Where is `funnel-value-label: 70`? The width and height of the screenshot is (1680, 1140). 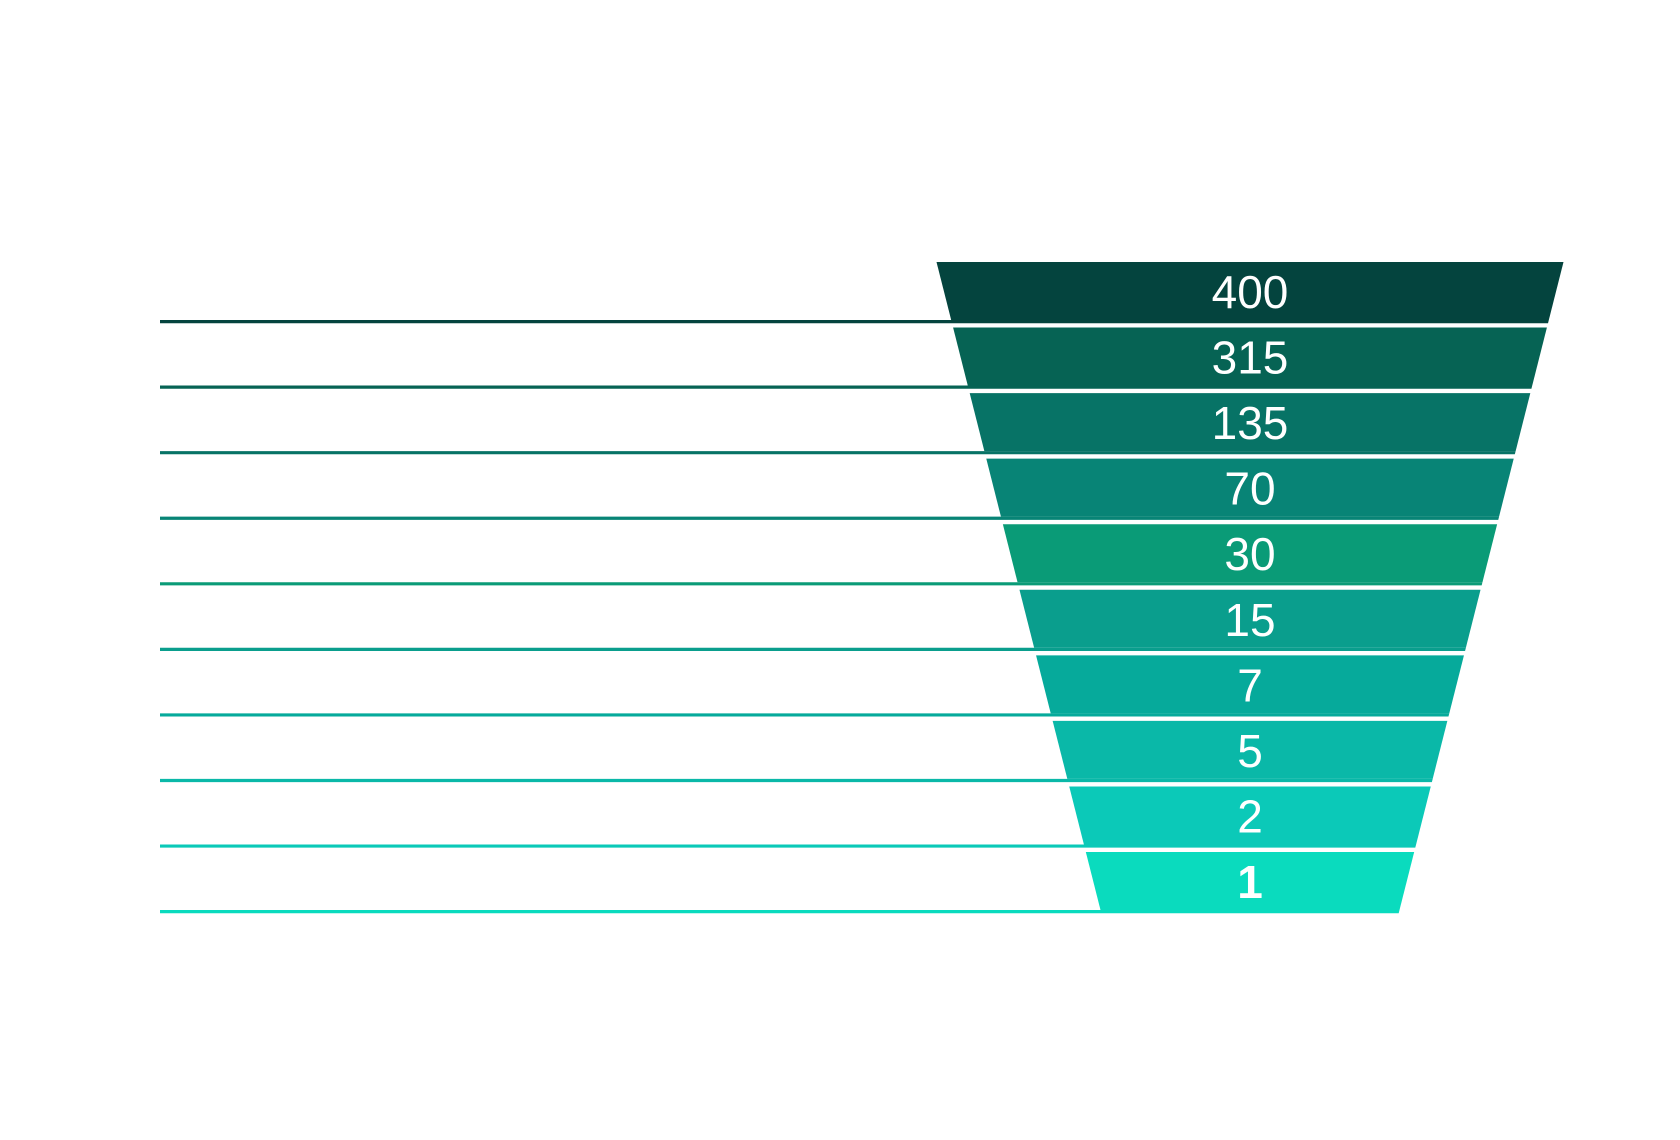
funnel-value-label: 70 is located at coordinates (1249, 489).